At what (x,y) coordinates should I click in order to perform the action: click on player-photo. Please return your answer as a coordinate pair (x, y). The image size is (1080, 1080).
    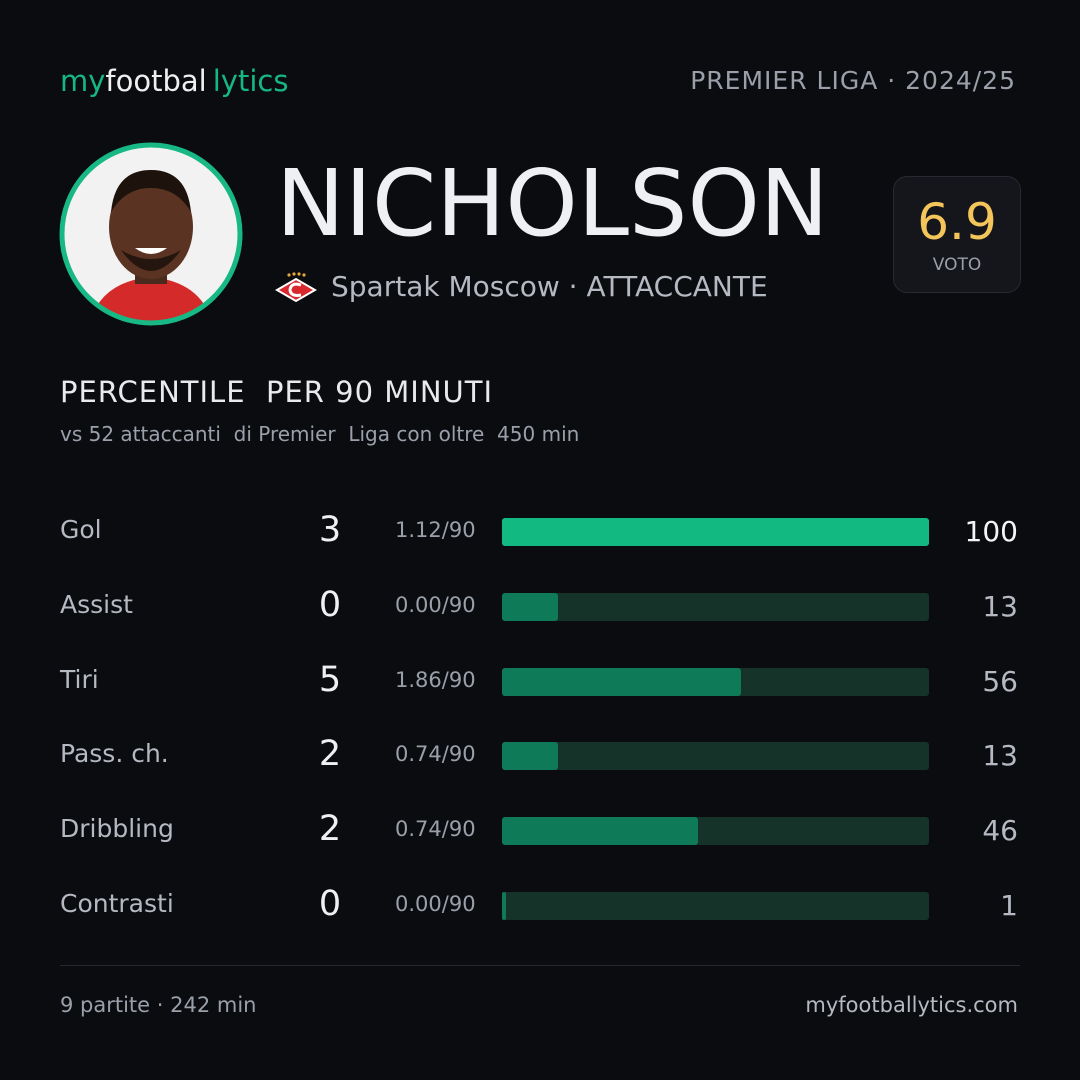
    Looking at the image, I should click on (151, 234).